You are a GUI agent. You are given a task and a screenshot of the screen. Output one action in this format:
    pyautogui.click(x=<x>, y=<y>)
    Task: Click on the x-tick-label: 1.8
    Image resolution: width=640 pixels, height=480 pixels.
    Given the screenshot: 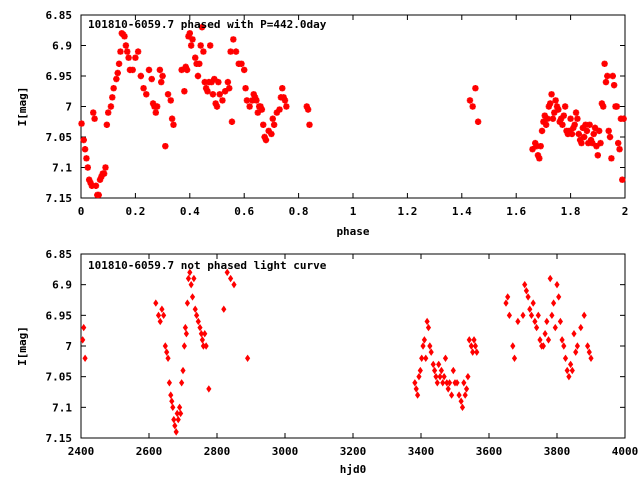 What is the action you would take?
    pyautogui.click(x=571, y=211)
    